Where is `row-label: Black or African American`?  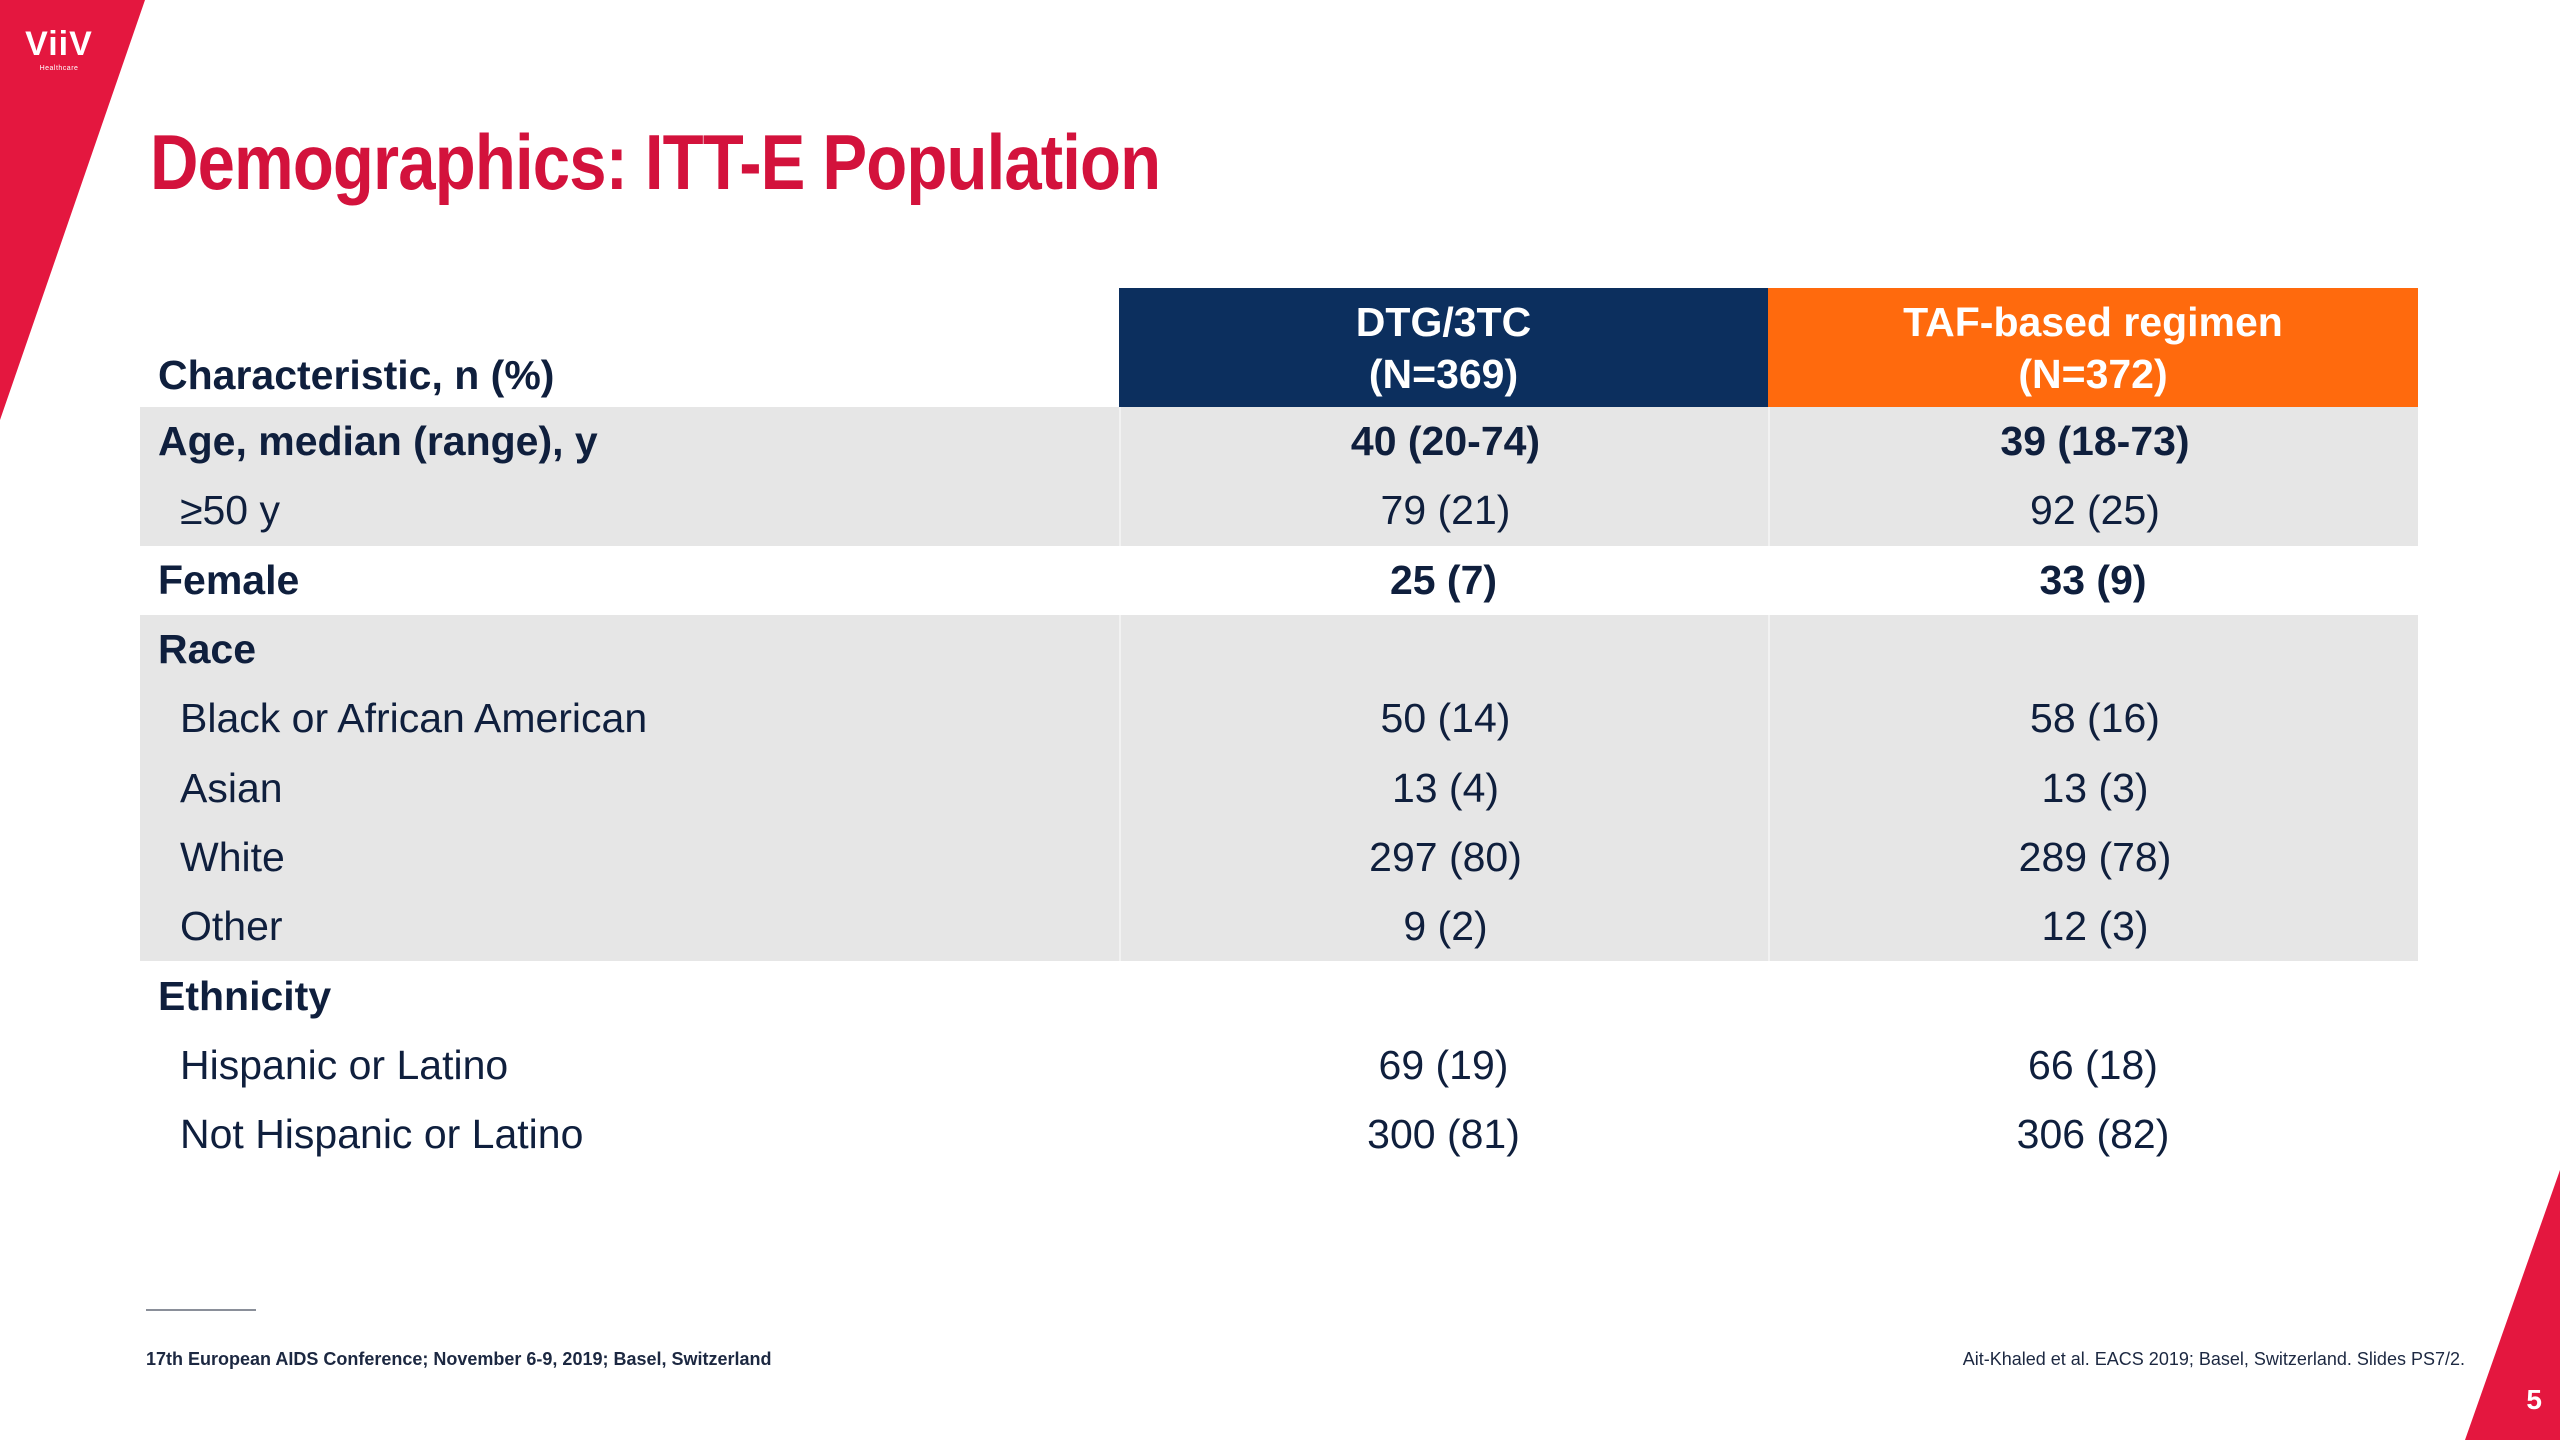 row-label: Black or African American is located at coordinates (414, 718).